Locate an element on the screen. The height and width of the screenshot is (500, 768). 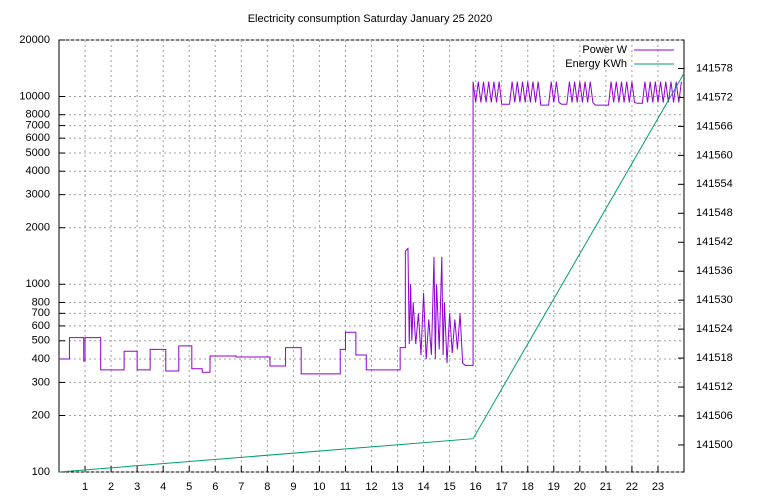
y2-tick-label: 141566 is located at coordinates (714, 126).